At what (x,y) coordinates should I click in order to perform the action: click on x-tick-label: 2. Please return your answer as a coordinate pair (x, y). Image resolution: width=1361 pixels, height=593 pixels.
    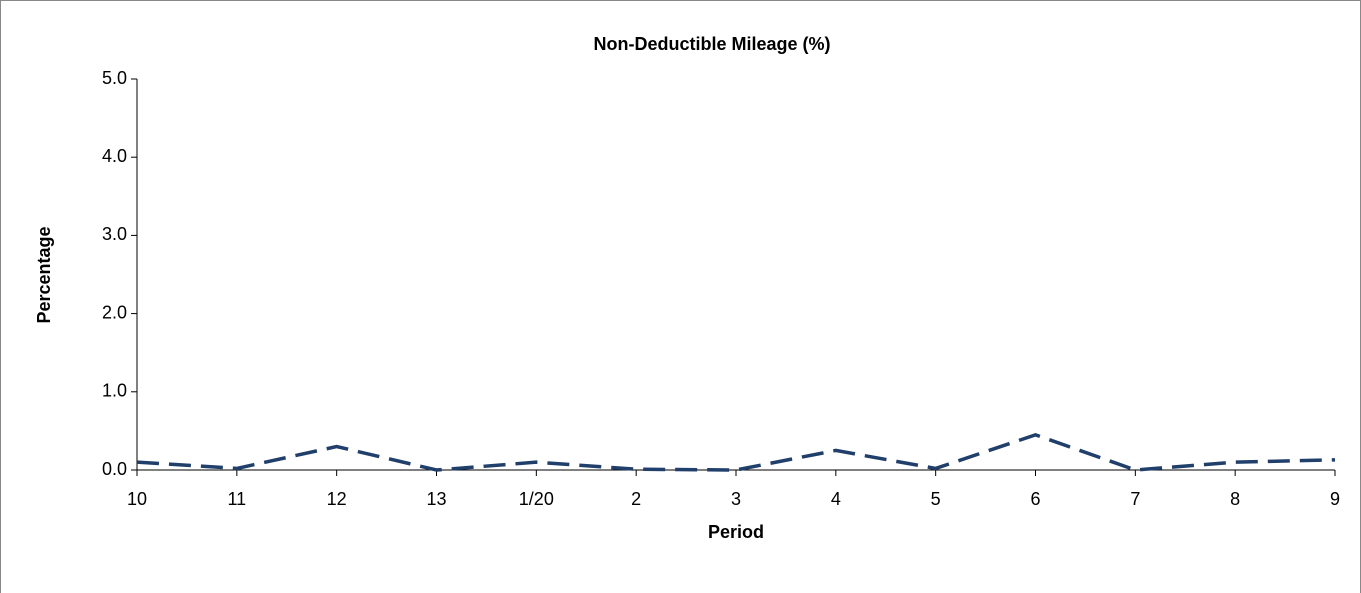
    Looking at the image, I should click on (636, 499).